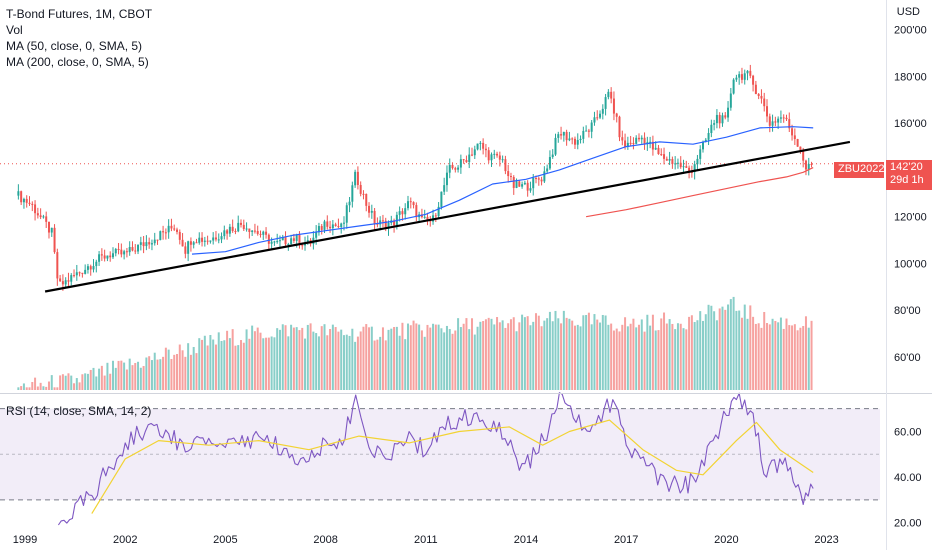 This screenshot has width=932, height=550. I want to click on rsi-tick-label: 20.00, so click(908, 524).